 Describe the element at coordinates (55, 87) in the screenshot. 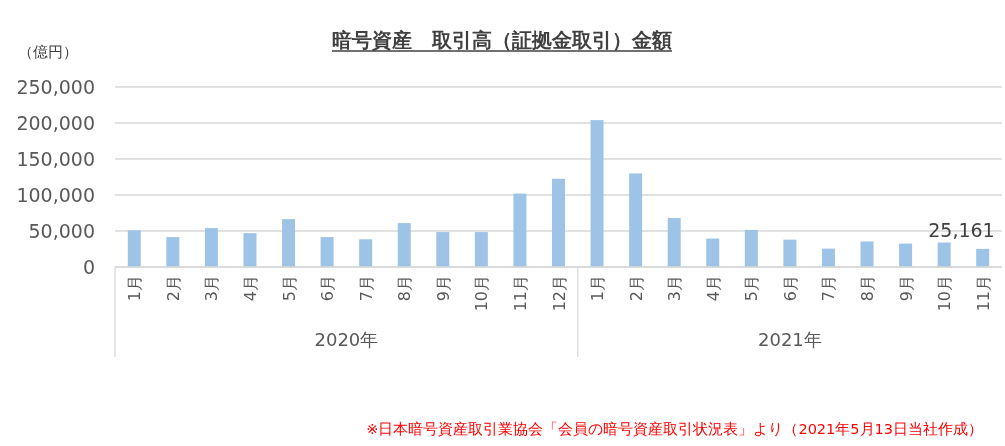

I see `y-tick-label: 250,000` at that location.